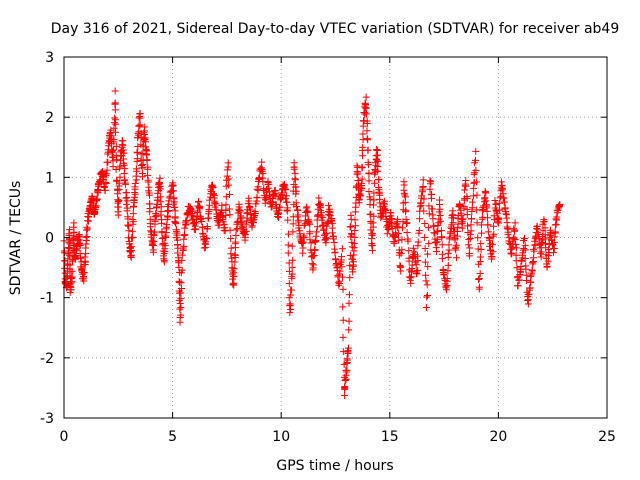 The height and width of the screenshot is (480, 640). I want to click on x-tick-label: 10, so click(281, 437).